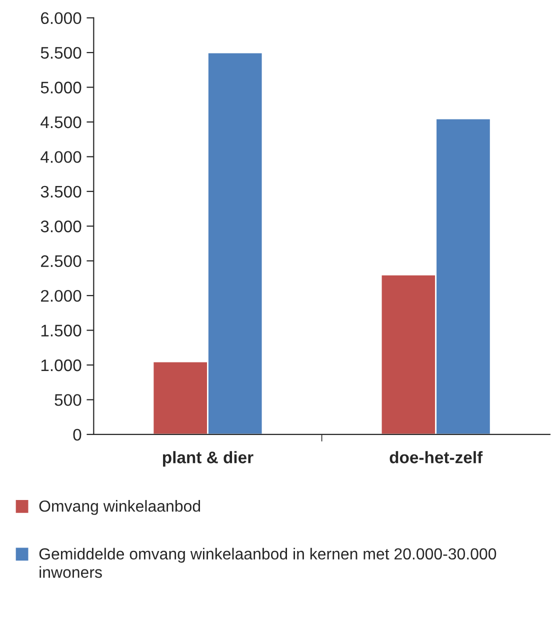  What do you see at coordinates (61, 226) in the screenshot?
I see `y-tick-label: 3.000` at bounding box center [61, 226].